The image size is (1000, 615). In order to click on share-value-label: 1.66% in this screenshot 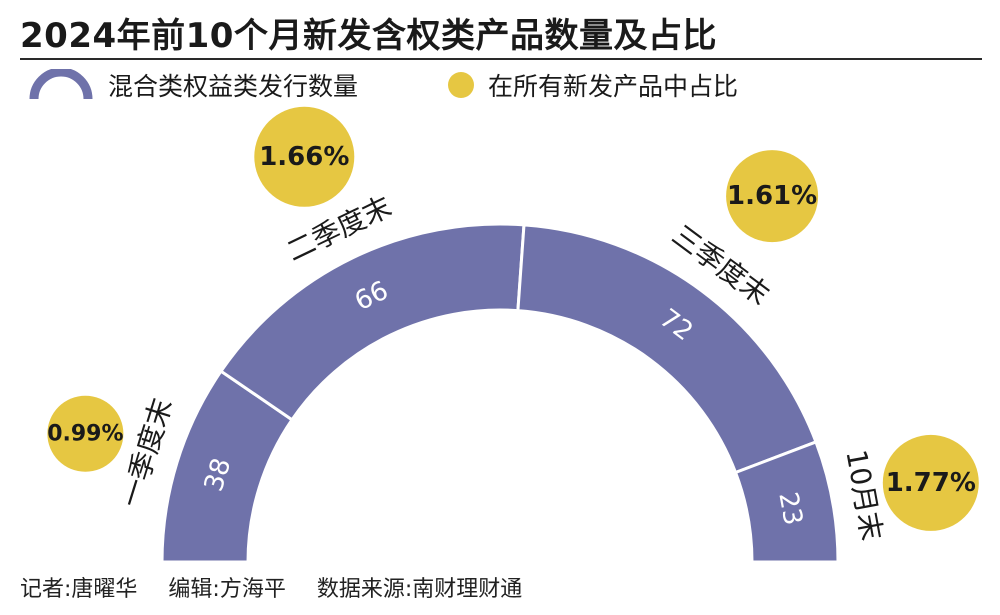, I will do `click(304, 157)`.